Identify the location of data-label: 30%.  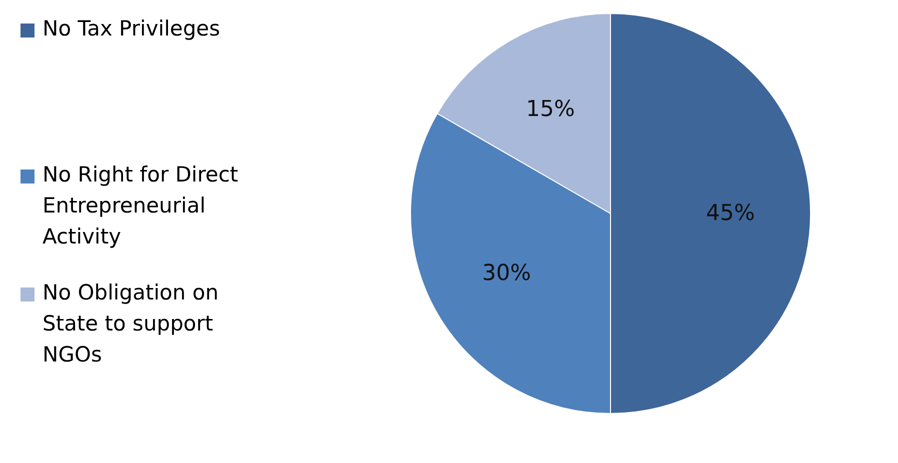
(507, 273).